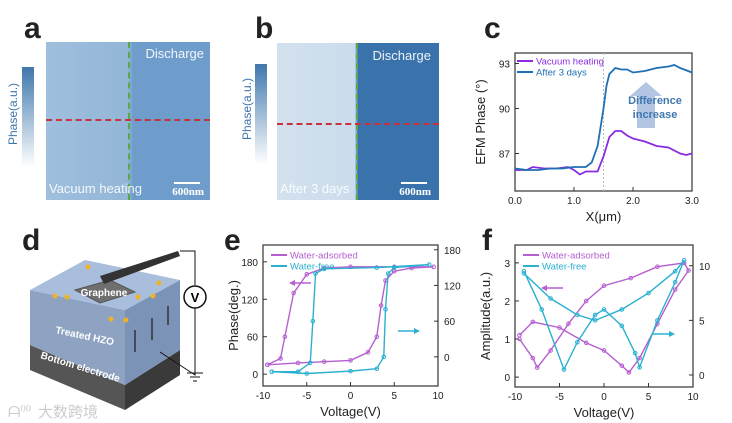 The image size is (732, 423). What do you see at coordinates (306, 396) in the screenshot?
I see `e-xtick-label: -5` at bounding box center [306, 396].